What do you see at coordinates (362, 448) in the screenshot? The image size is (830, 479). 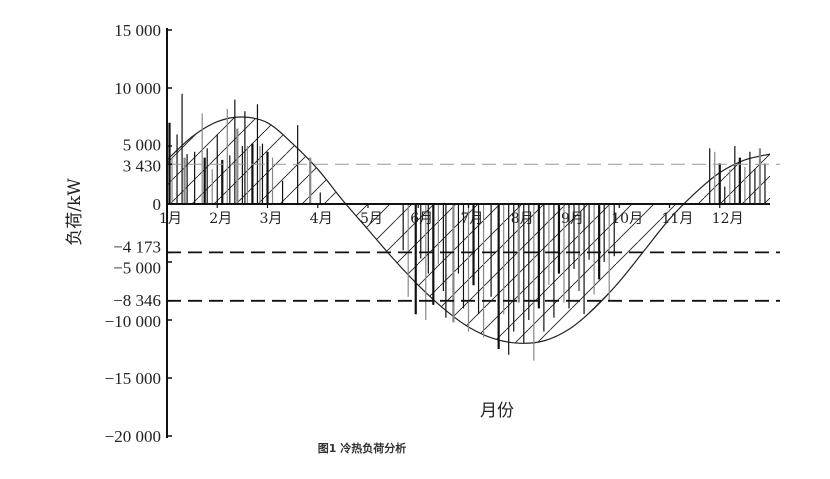 I see `figure-caption: 图1 冷热负荷分析` at bounding box center [362, 448].